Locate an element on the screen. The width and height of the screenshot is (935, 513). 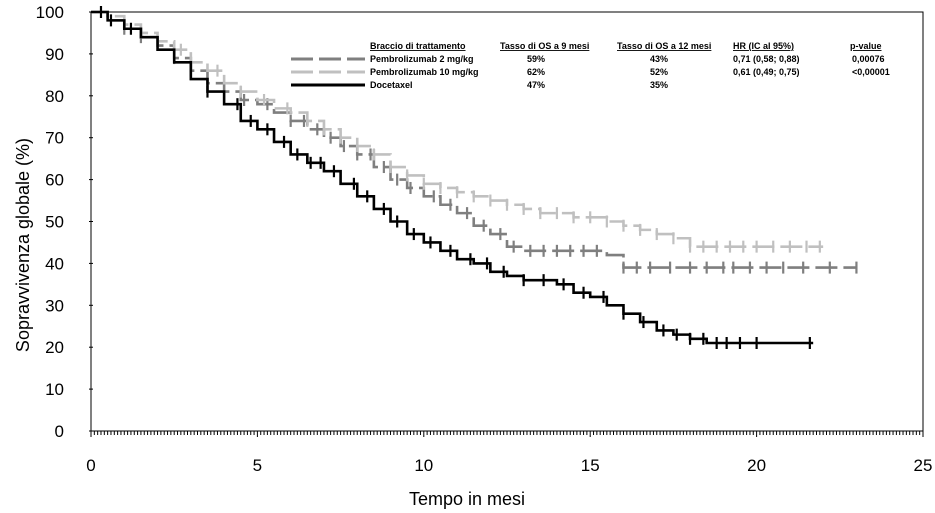
legend-header: Tasso di OS a 12 mesi is located at coordinates (664, 46).